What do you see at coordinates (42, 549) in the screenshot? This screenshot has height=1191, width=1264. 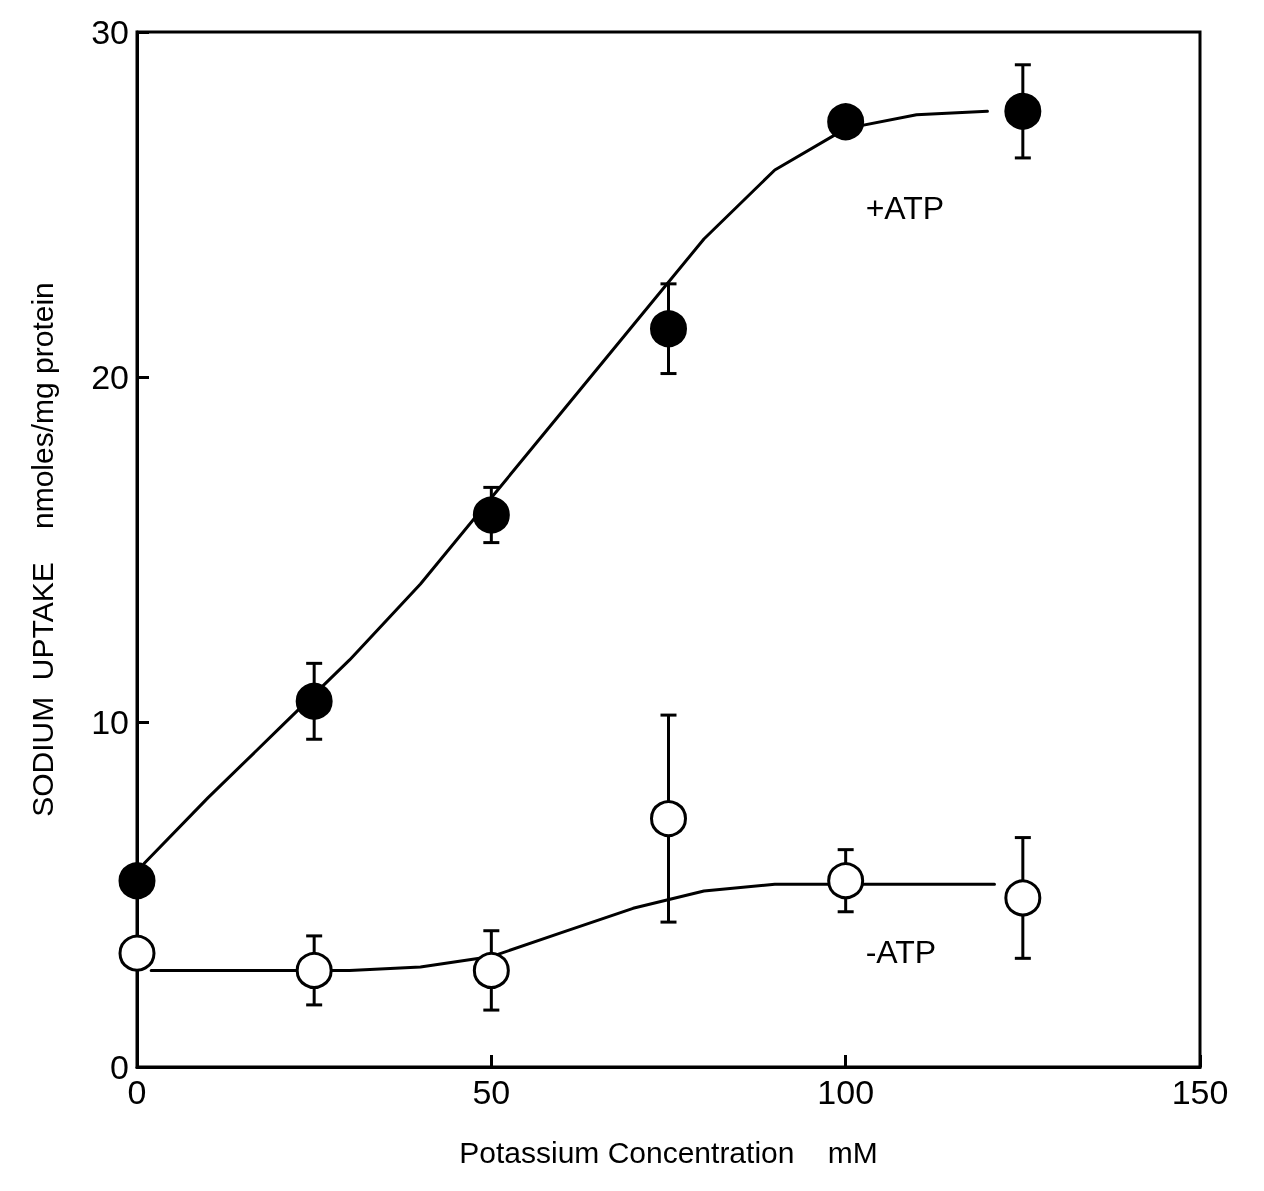 I see `y-axis-title: SODIUM UPTAKE nmoles/mg protein` at bounding box center [42, 549].